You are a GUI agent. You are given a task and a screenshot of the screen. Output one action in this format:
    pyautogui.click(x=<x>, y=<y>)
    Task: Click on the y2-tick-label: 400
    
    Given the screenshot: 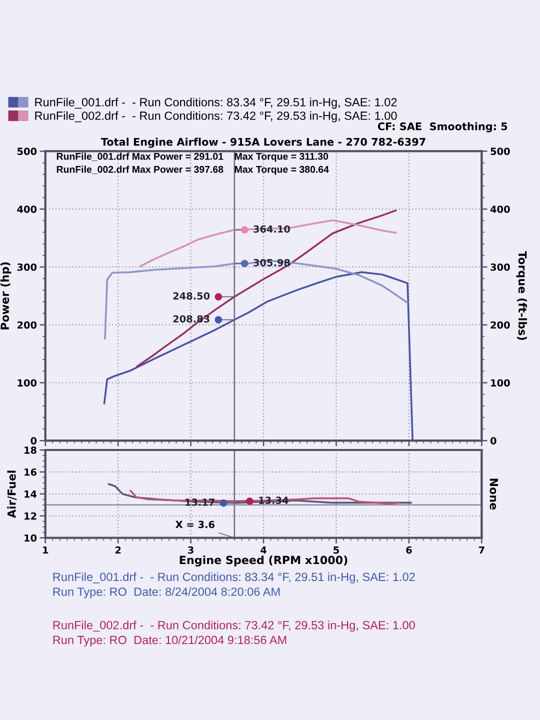 What is the action you would take?
    pyautogui.click(x=500, y=209)
    